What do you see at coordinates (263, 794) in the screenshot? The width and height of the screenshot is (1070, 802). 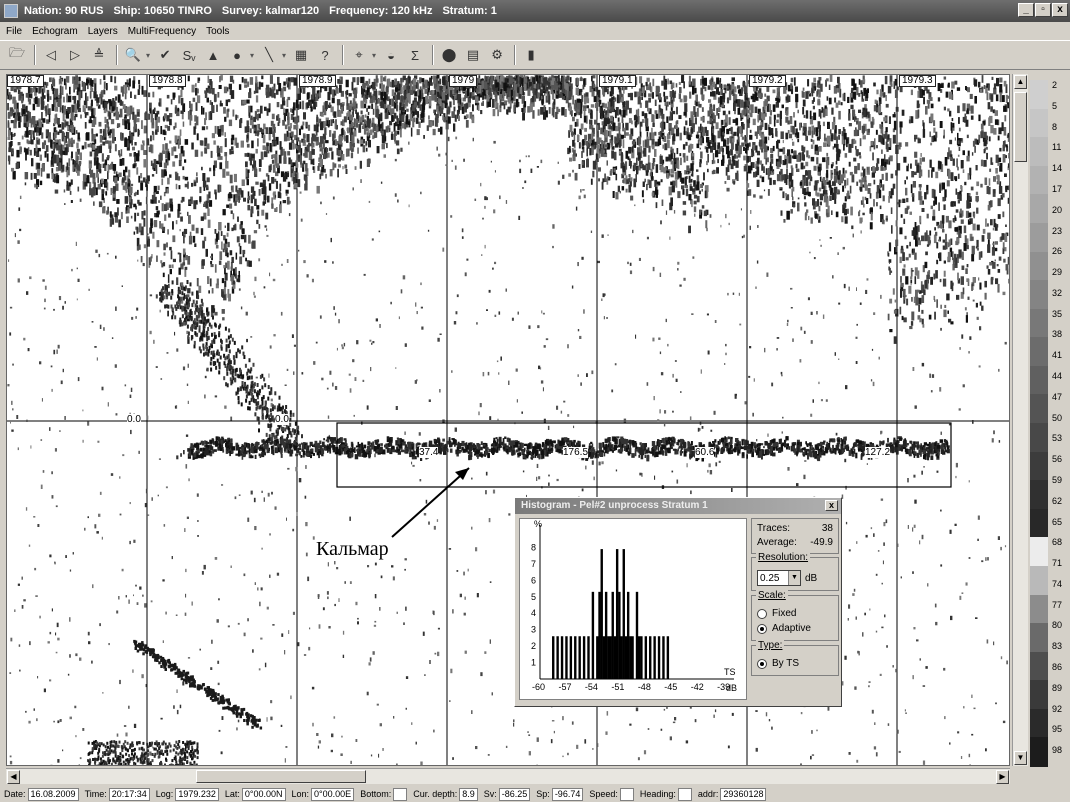 I see `status-value: 0°00.00N` at bounding box center [263, 794].